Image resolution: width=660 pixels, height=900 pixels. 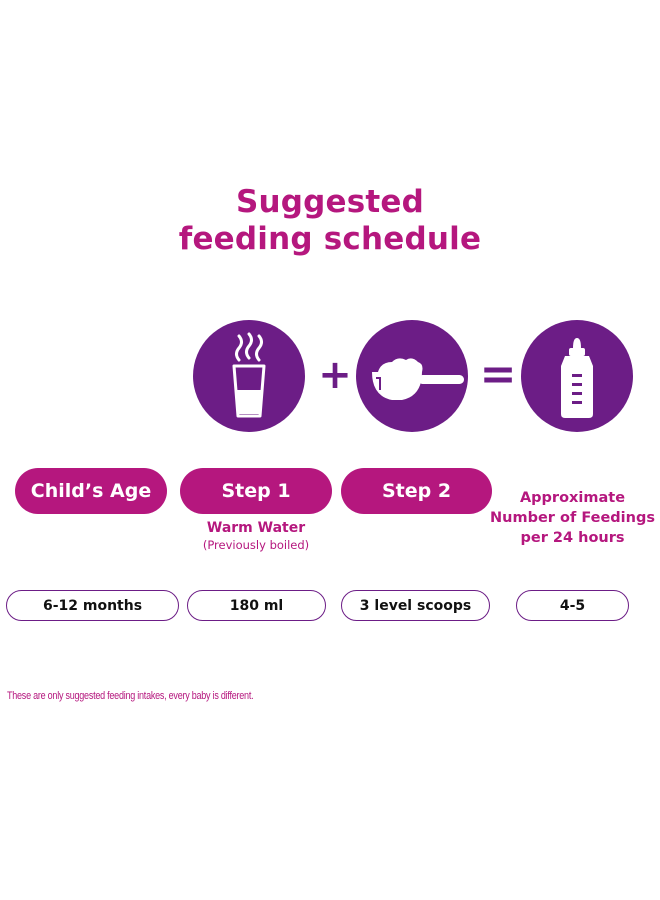 What do you see at coordinates (256, 545) in the screenshot?
I see `previously-boiled-note: (Previously boiled)` at bounding box center [256, 545].